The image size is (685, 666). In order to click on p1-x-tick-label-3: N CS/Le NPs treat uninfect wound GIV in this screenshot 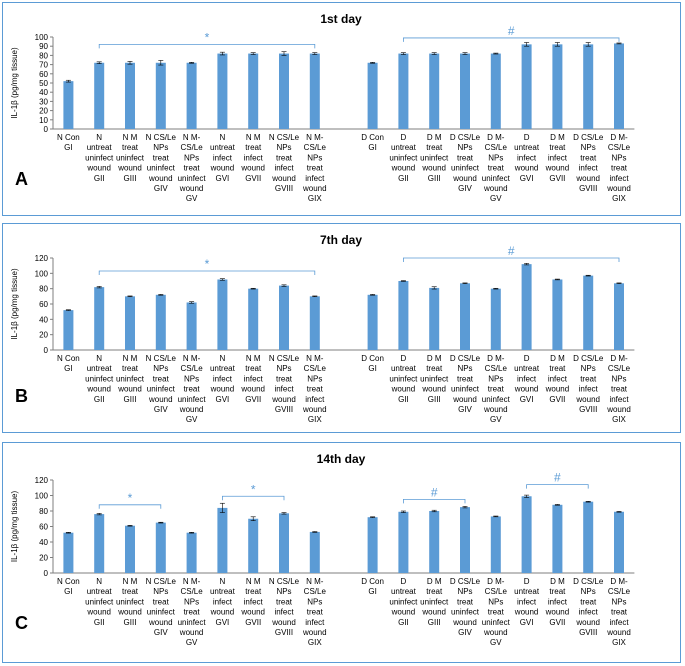, I will do `click(161, 163)`.